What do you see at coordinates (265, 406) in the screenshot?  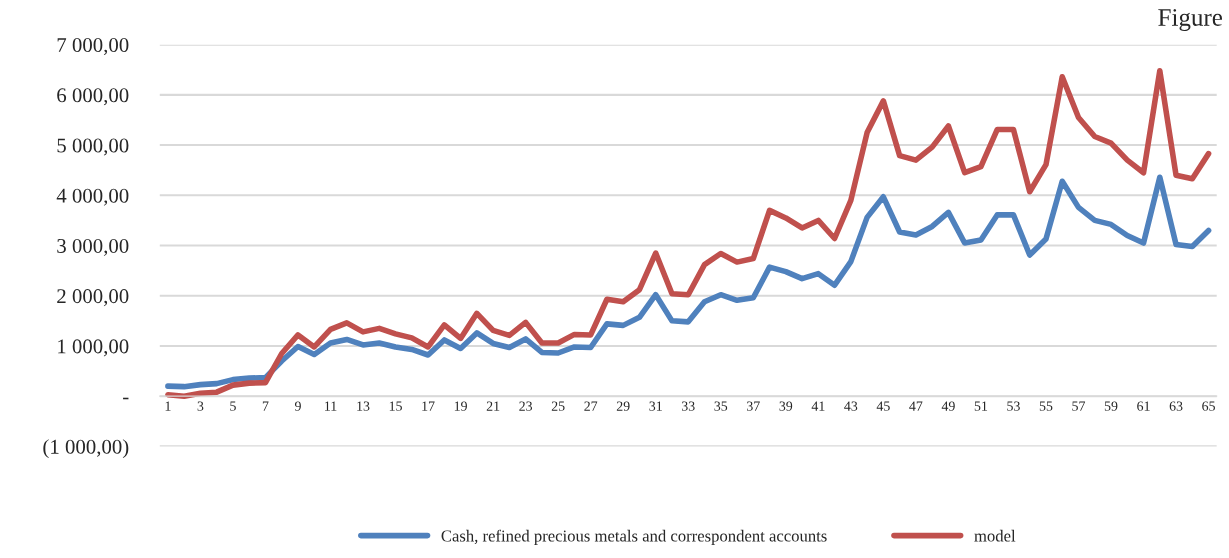 I see `x-tick-label: 7` at bounding box center [265, 406].